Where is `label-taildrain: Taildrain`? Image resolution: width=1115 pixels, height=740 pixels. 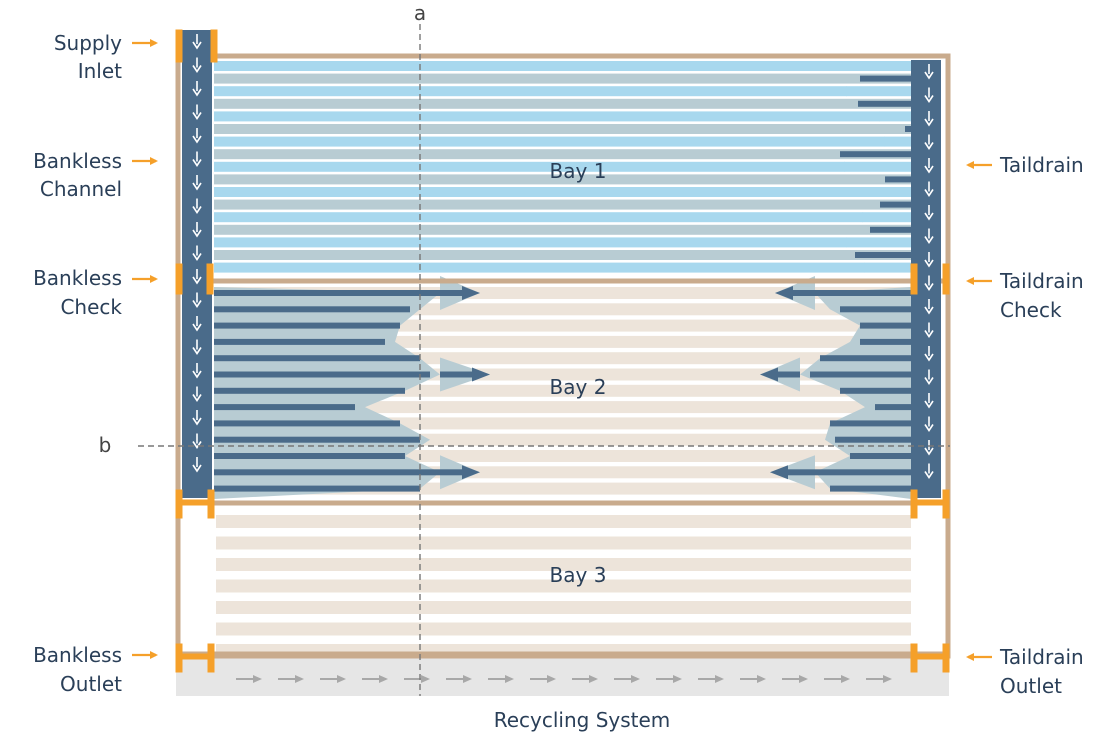 label-taildrain: Taildrain is located at coordinates (1025, 165).